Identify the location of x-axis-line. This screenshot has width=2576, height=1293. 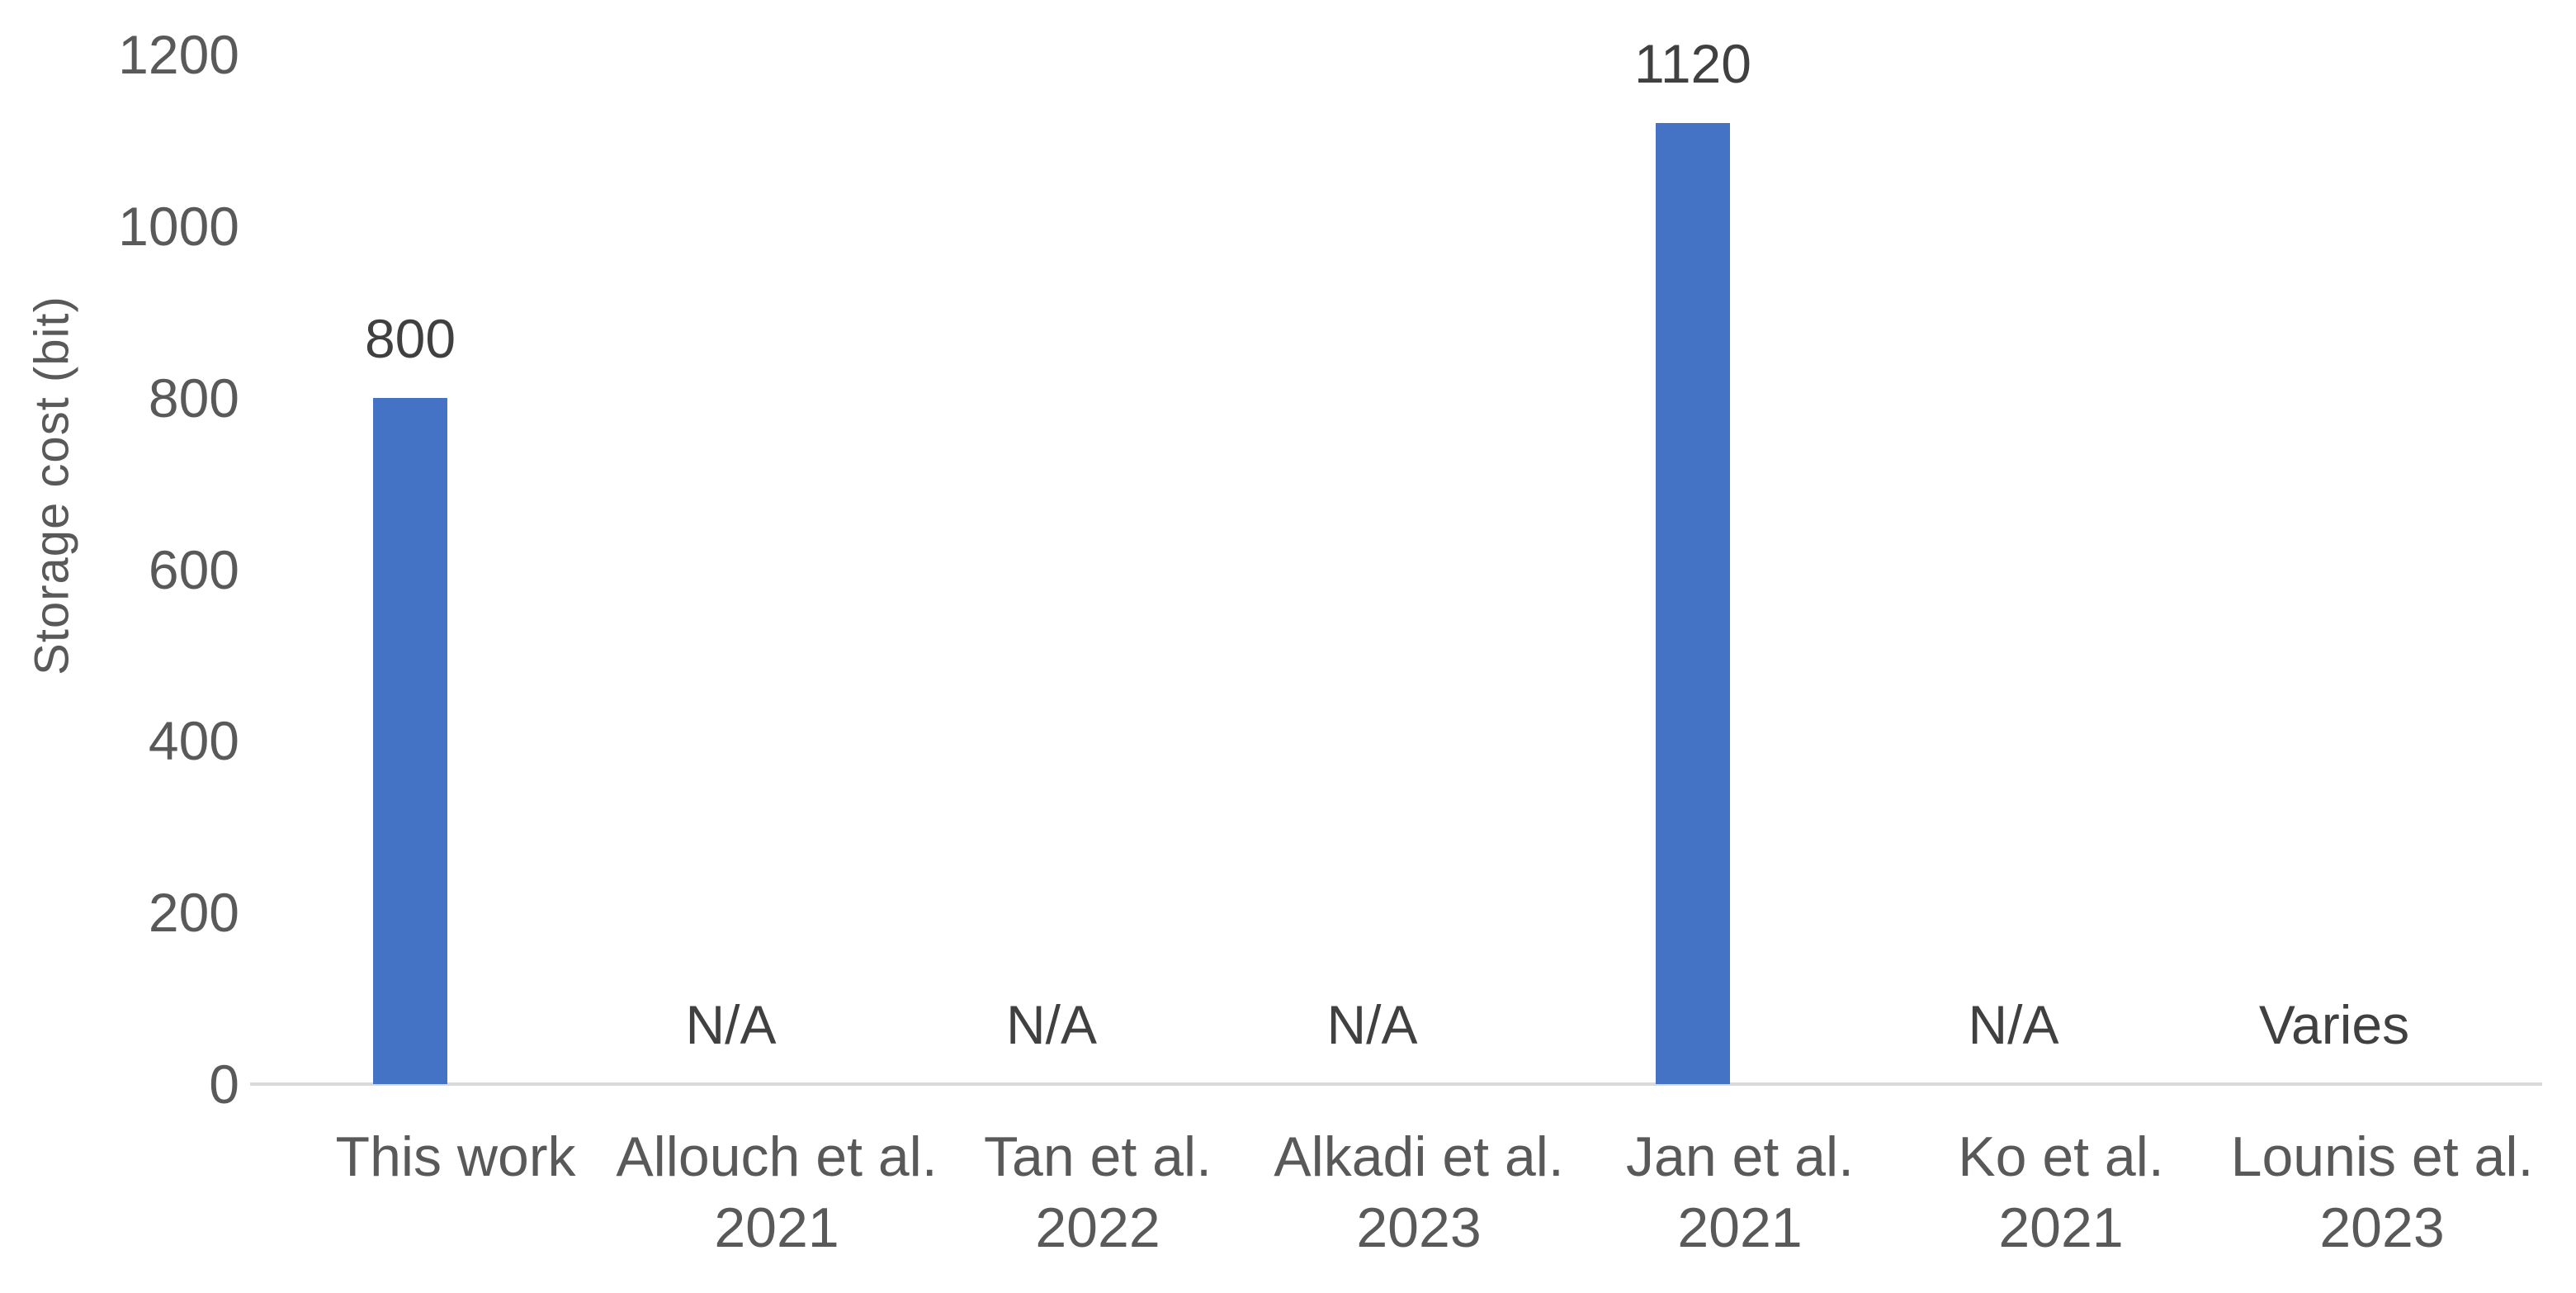
(1396, 1084).